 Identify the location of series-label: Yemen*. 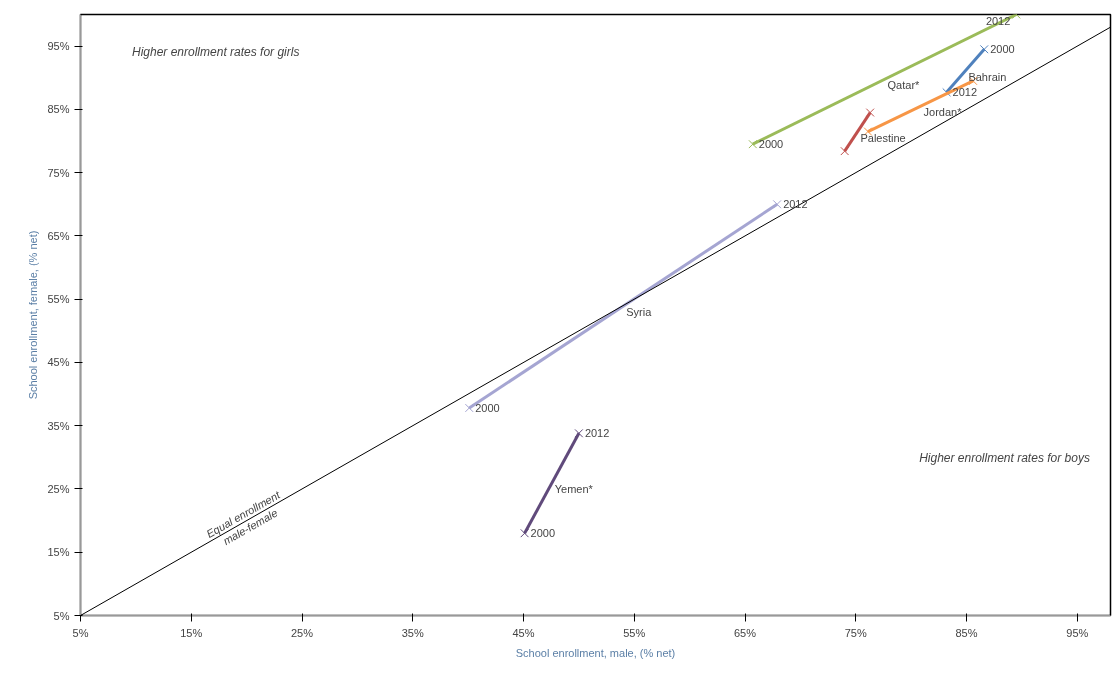
(574, 489).